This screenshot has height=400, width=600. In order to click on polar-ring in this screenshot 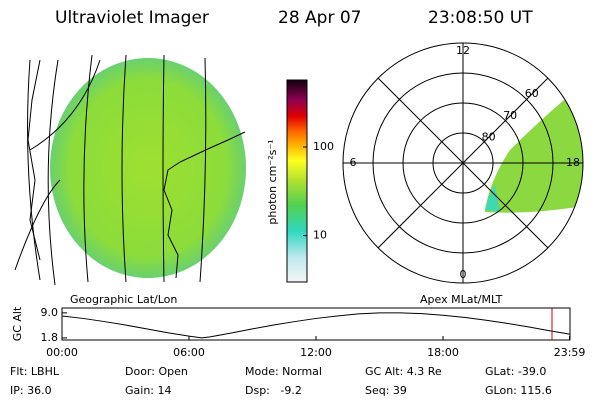, I will do `click(463, 163)`.